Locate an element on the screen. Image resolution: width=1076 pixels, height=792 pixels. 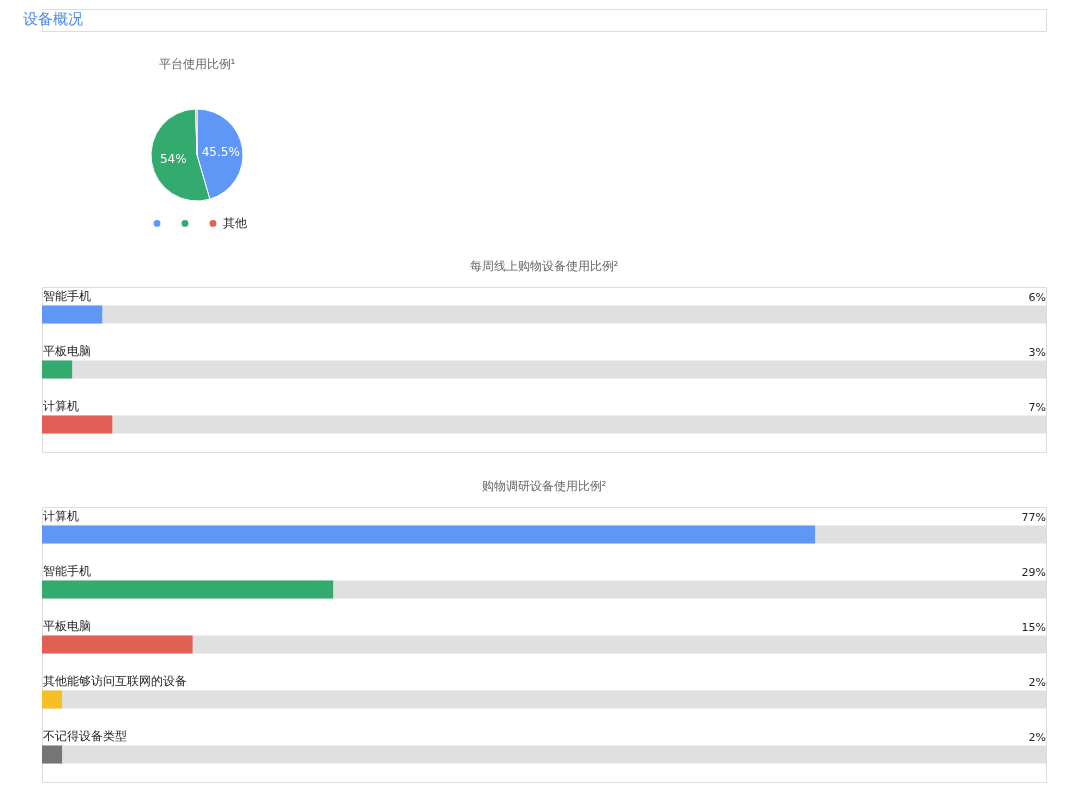
text: 设备概况 is located at coordinates (53, 19).